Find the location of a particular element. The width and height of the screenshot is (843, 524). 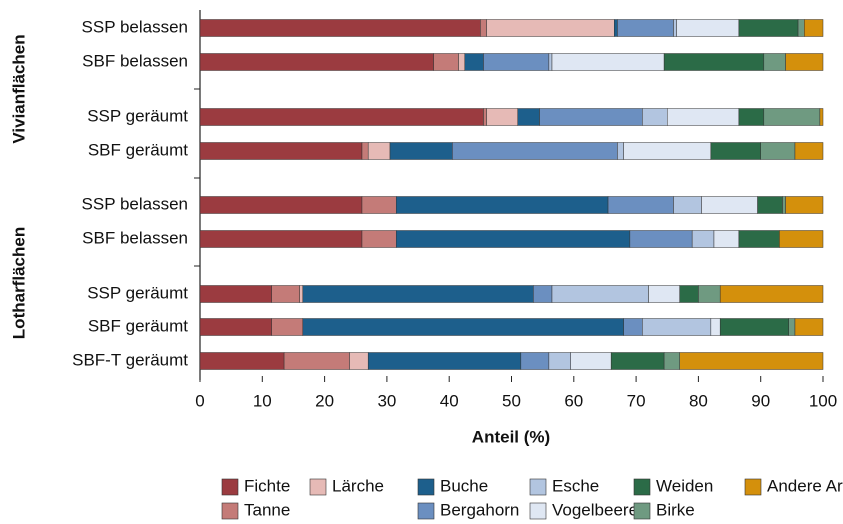

x-axis-label: Anteil (%) is located at coordinates (511, 436).